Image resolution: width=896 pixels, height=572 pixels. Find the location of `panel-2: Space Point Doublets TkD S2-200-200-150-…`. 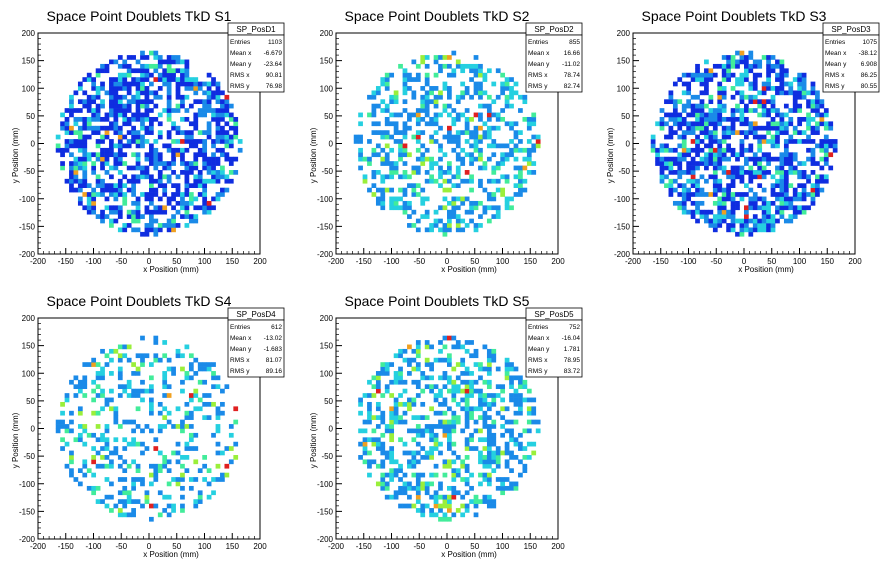

panel-2: Space Point Doublets TkD S2-200-200-150-… is located at coordinates (446, 141).